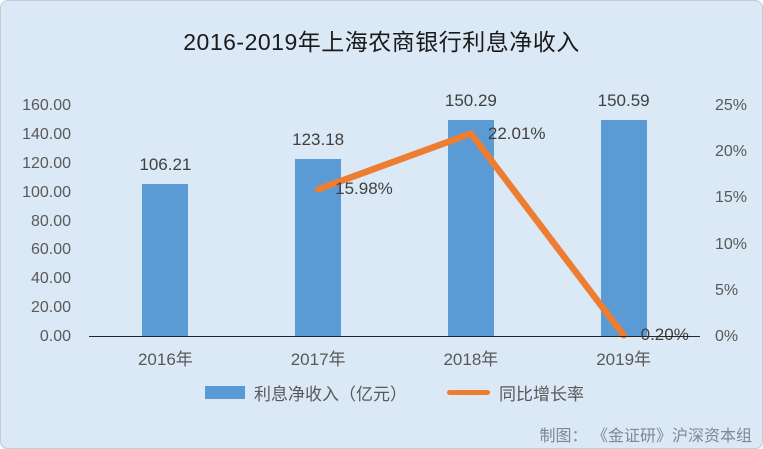 Image resolution: width=763 pixels, height=449 pixels. I want to click on right-axis-tick: 15%, so click(731, 198).